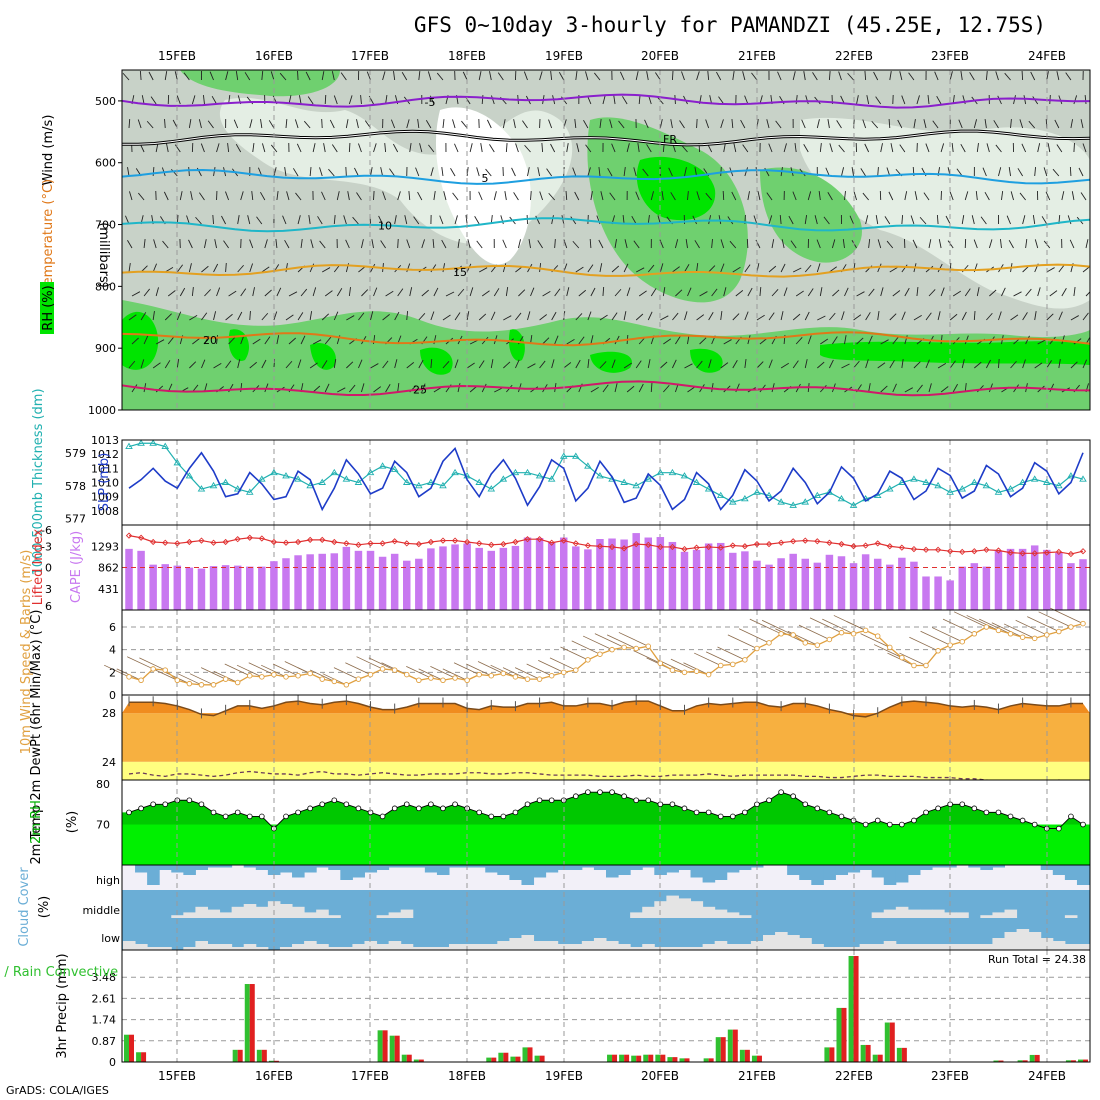 The width and height of the screenshot is (1100, 1100). What do you see at coordinates (1080, 1060) in the screenshot?
I see `precip-total-bar` at bounding box center [1080, 1060].